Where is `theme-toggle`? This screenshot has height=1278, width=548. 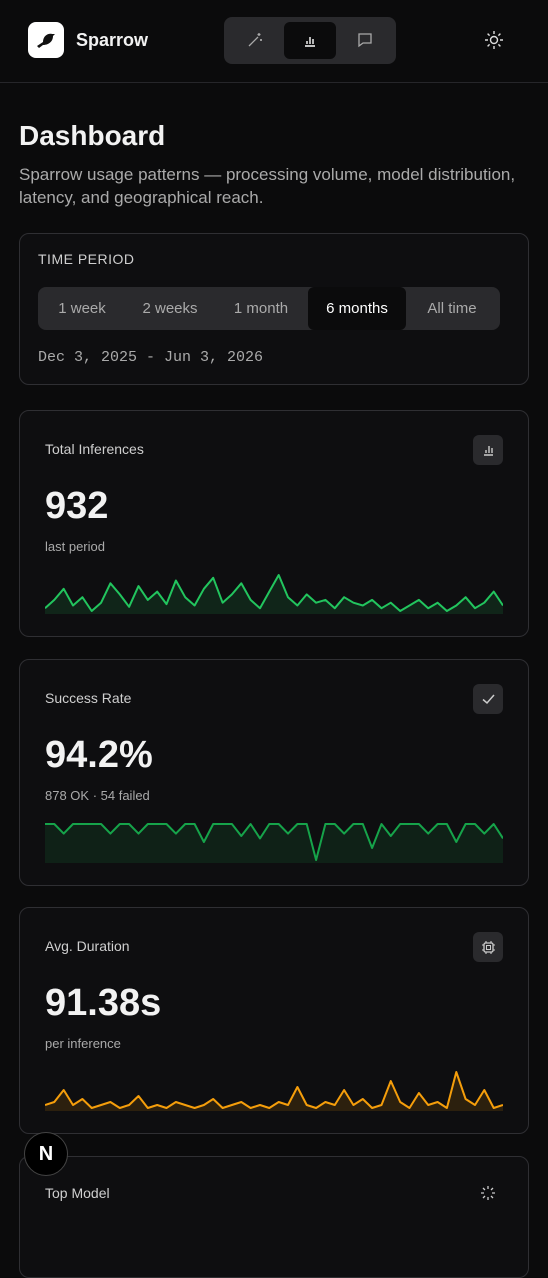
theme-toggle is located at coordinates (494, 40).